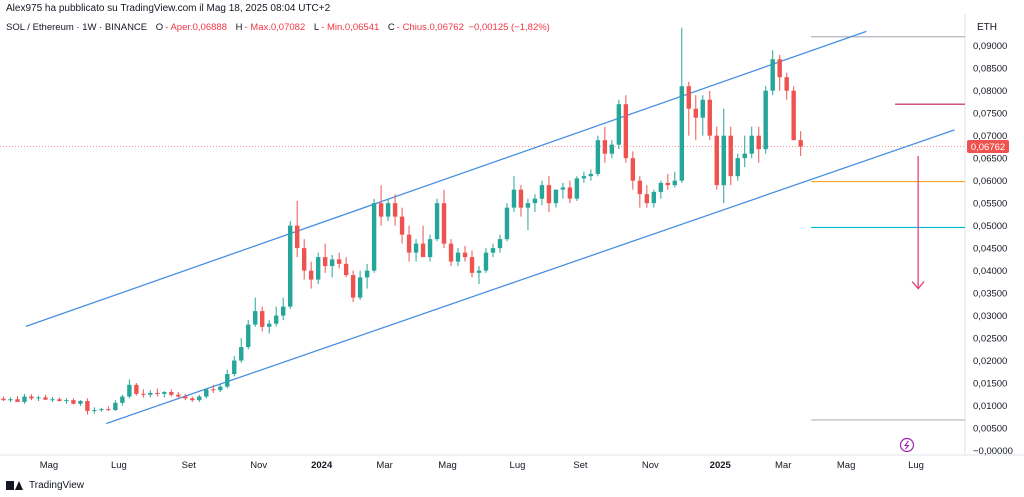 The width and height of the screenshot is (1024, 497). I want to click on y-tick-label: 0,00500, so click(990, 429).